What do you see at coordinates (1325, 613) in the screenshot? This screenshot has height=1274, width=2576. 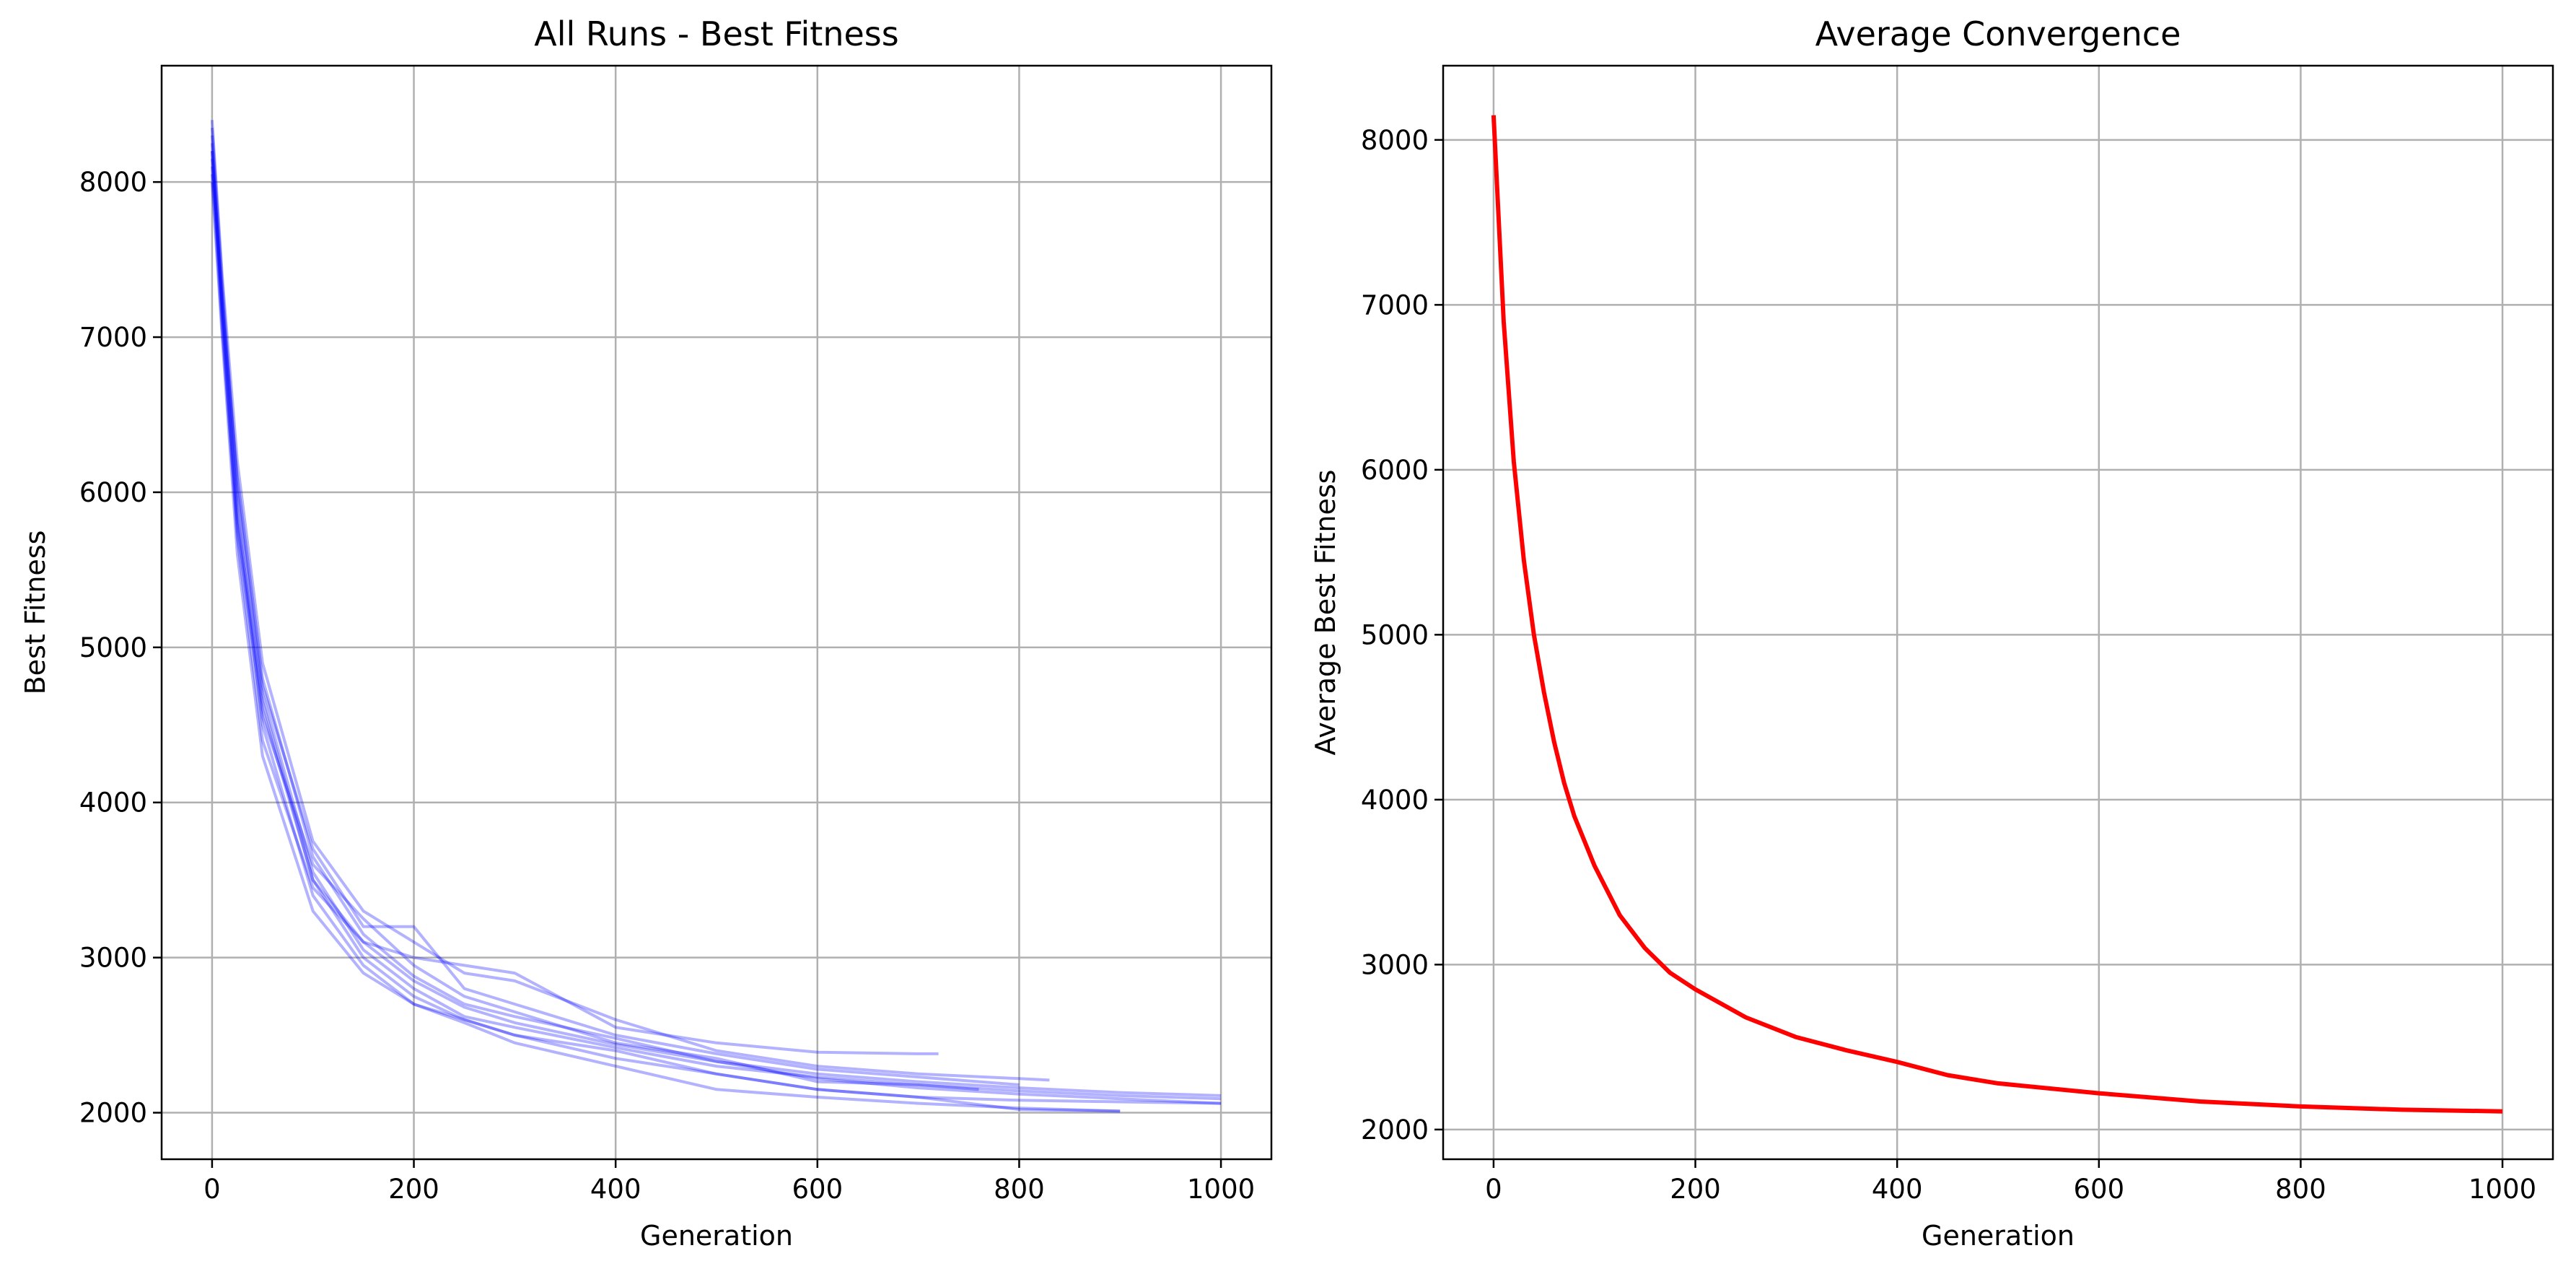 I see `y-axis-label: Average Best Fitness` at bounding box center [1325, 613].